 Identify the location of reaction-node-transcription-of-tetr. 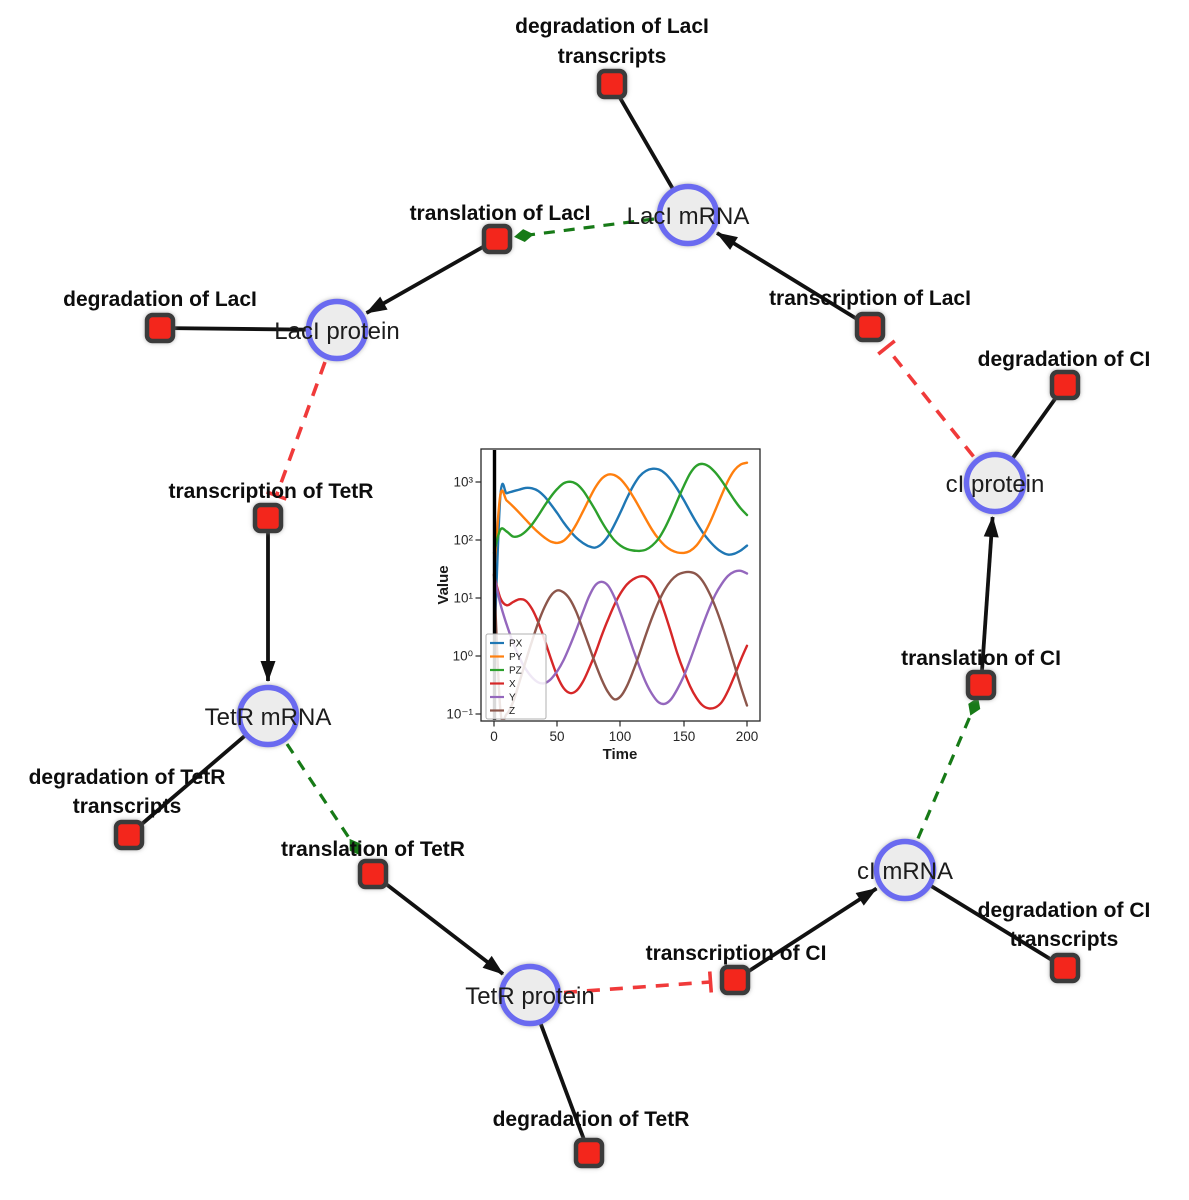
(268, 518).